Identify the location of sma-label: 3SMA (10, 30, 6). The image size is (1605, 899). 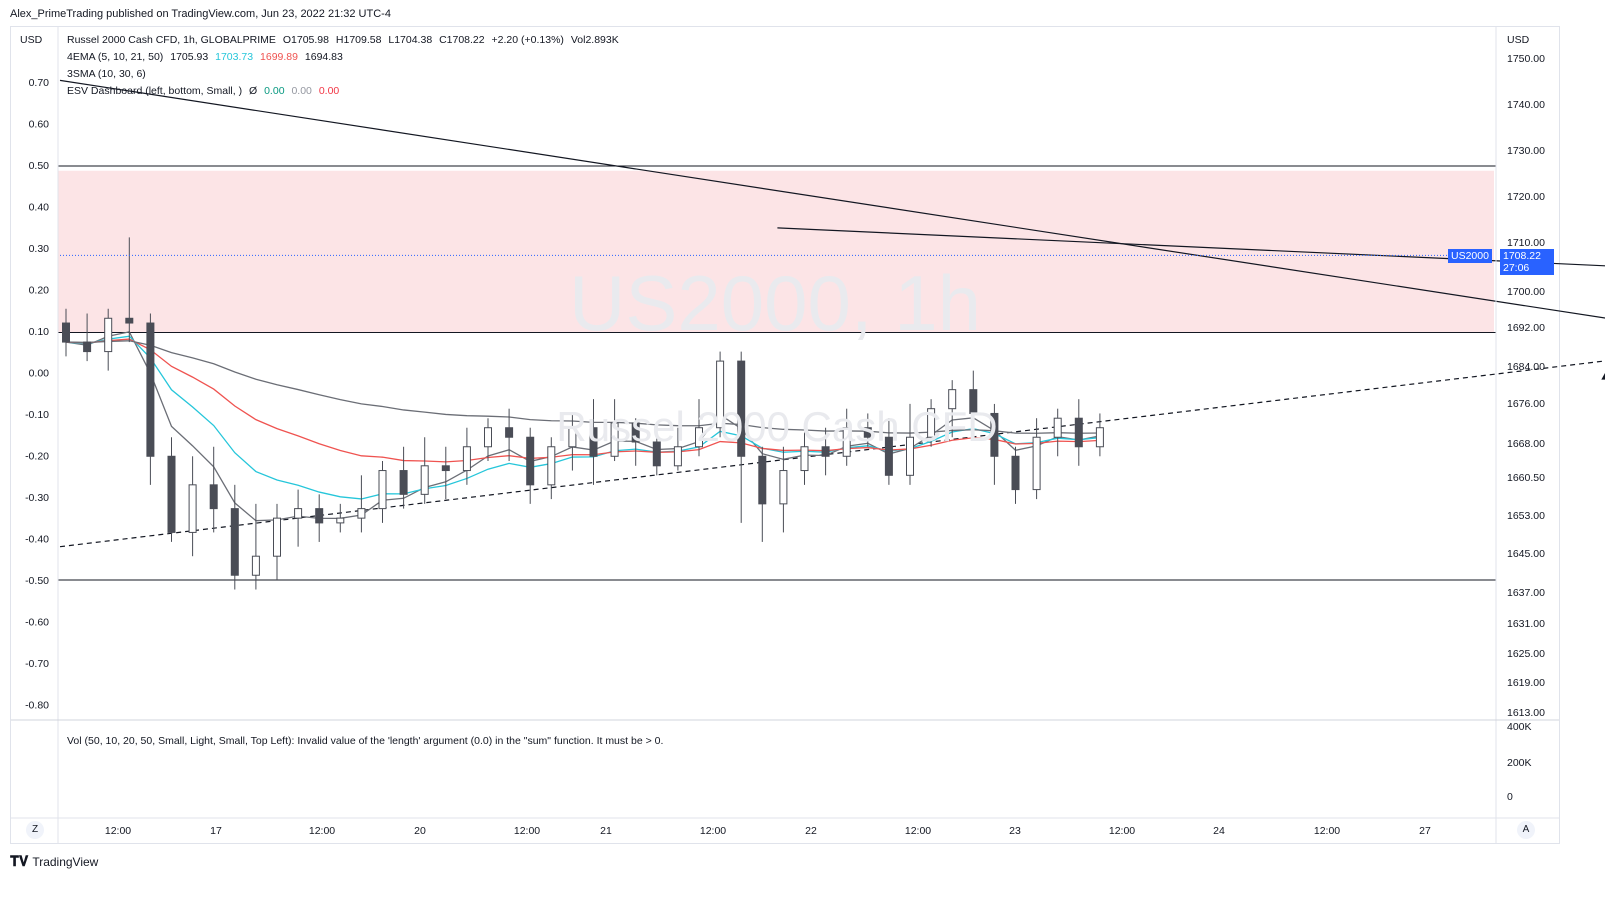
(106, 74).